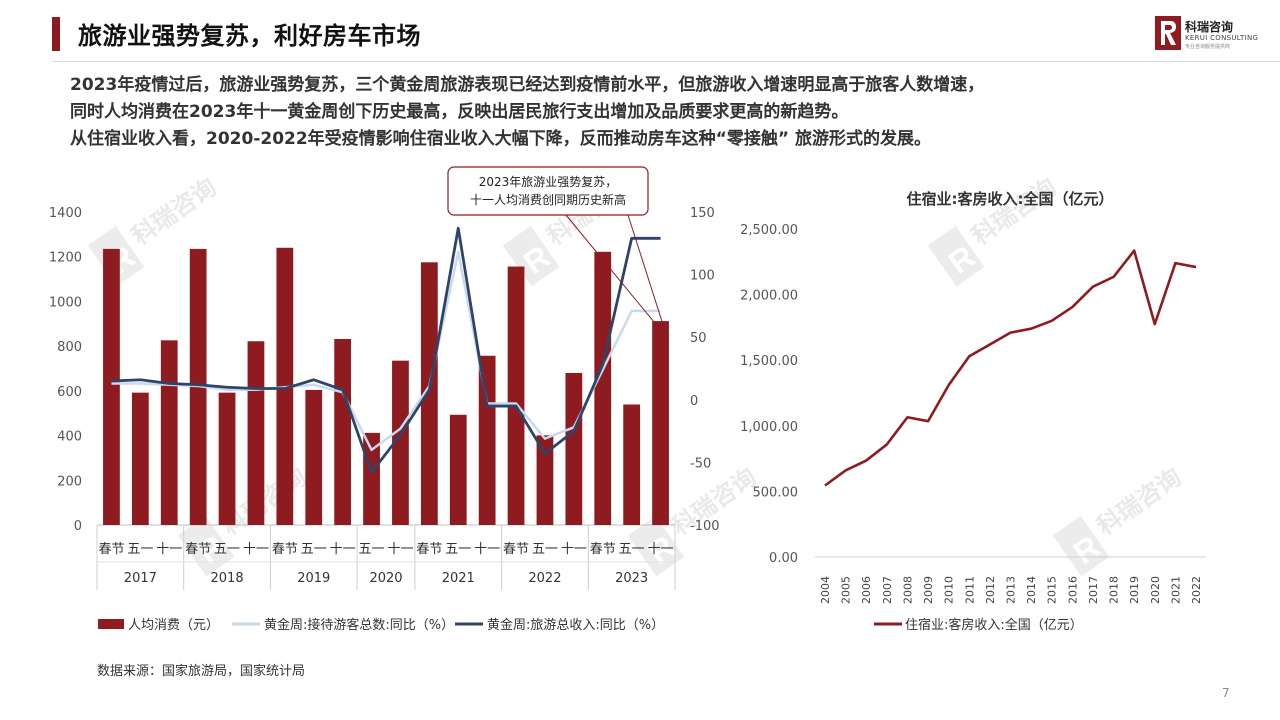  I want to click on left-axis-tick-label: 200, so click(69, 481).